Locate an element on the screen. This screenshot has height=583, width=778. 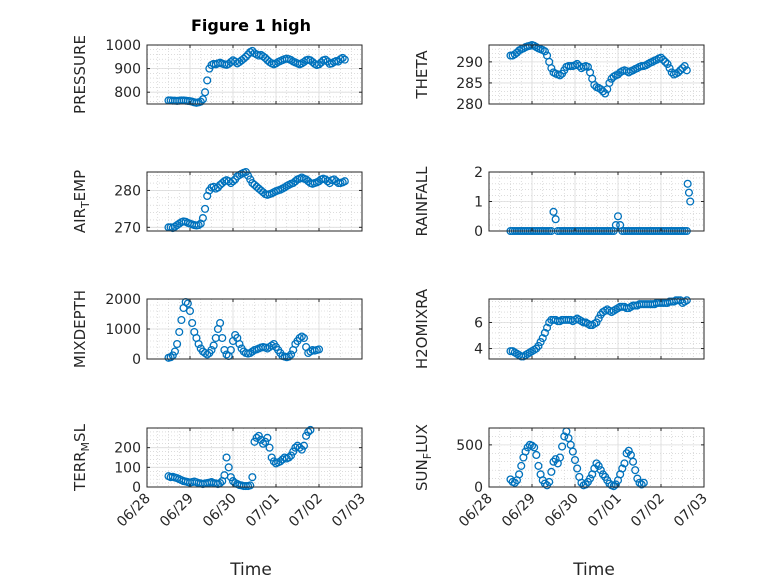
y-axis-label: PRESSURE is located at coordinates (80, 74).